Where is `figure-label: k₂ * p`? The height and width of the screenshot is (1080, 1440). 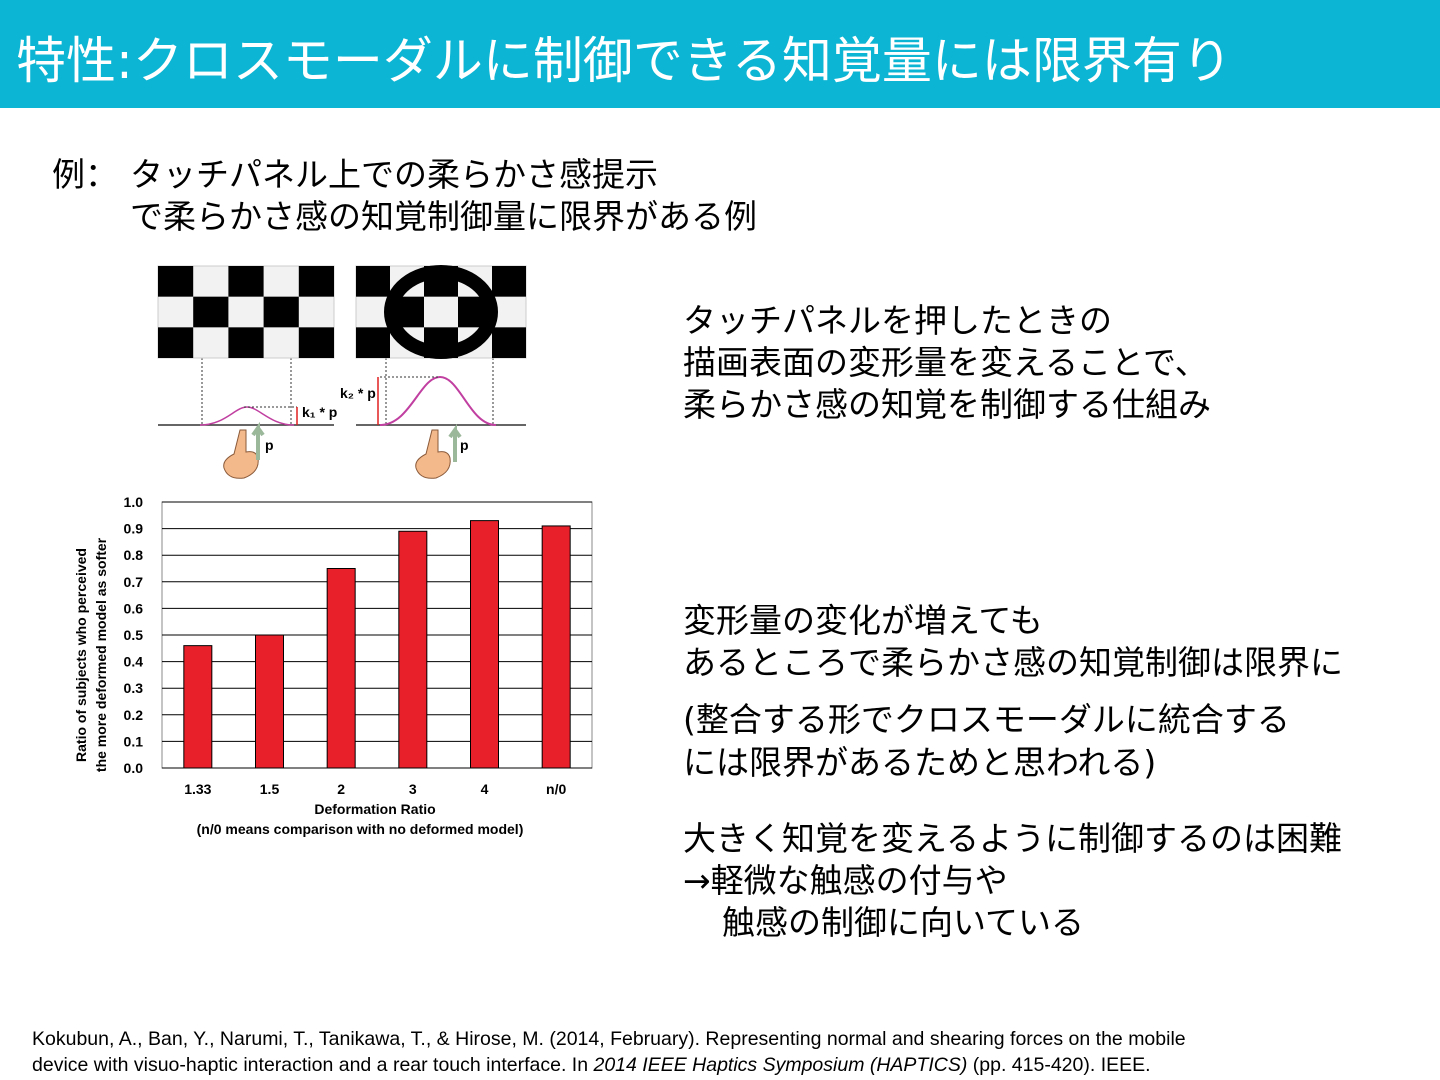
figure-label: k₂ * p is located at coordinates (358, 393).